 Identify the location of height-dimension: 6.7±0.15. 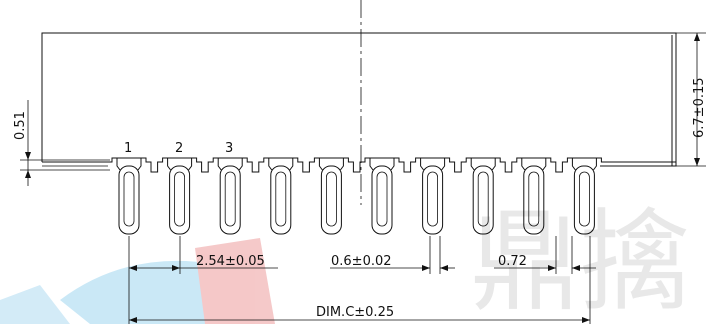
(653, 99).